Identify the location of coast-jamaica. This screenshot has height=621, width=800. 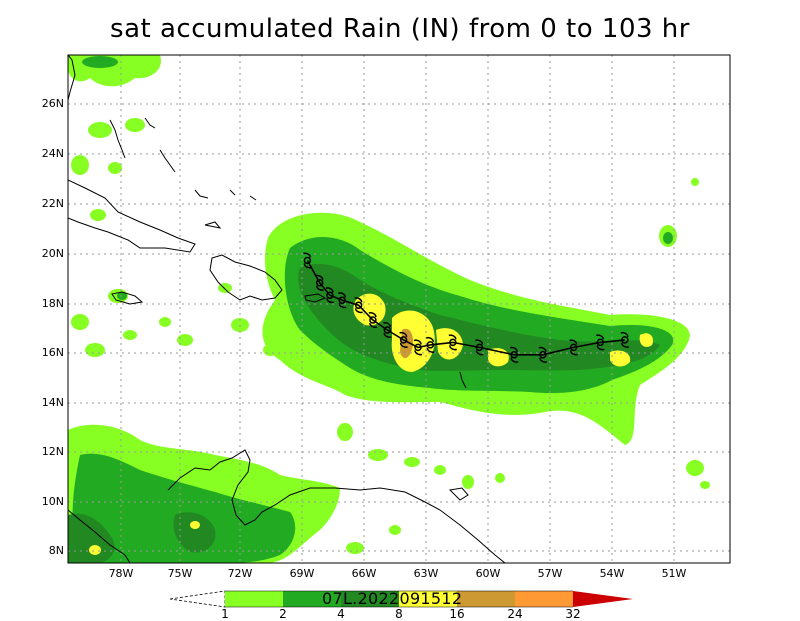
(127, 298).